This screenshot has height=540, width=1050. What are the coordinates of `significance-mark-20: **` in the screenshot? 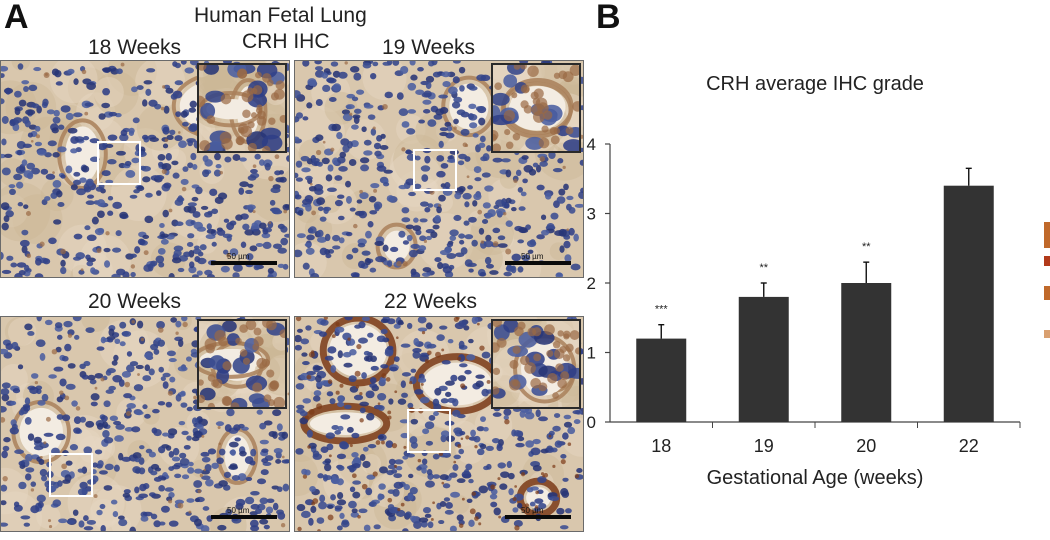 It's located at (866, 247).